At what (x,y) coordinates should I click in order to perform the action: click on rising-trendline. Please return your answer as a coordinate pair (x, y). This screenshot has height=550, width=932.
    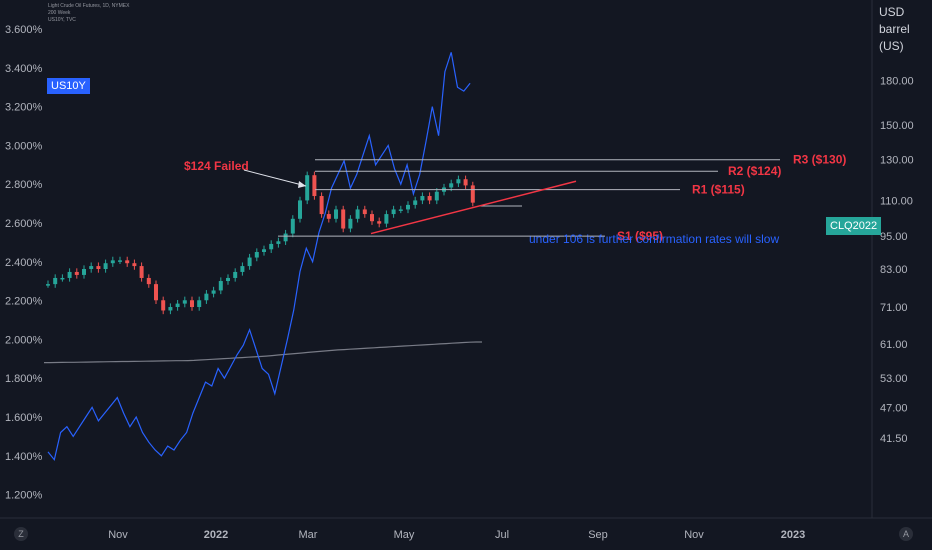
    Looking at the image, I should click on (473, 207).